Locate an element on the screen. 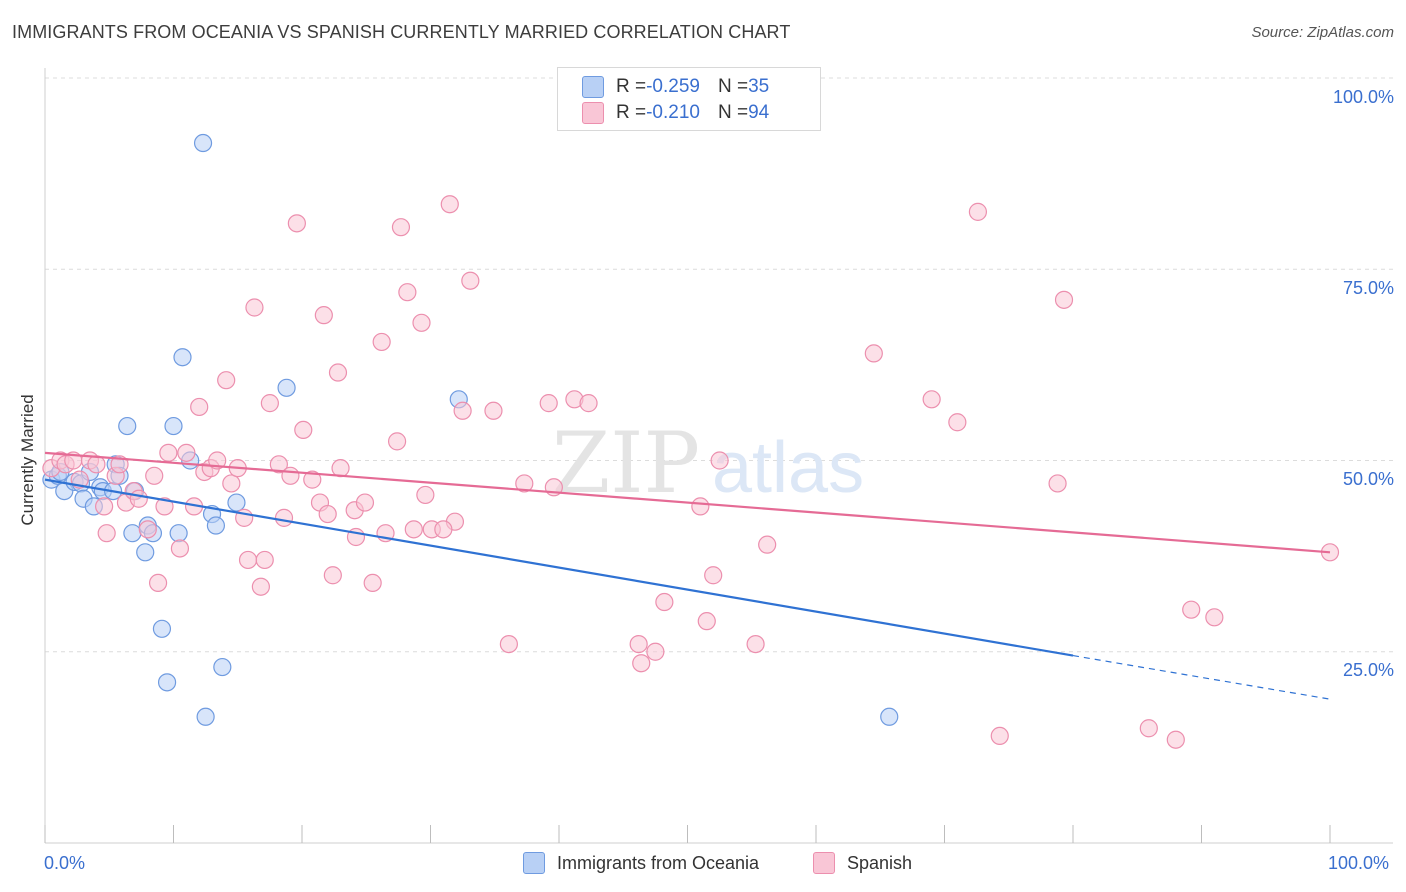  n-value: 35 is located at coordinates (759, 86).